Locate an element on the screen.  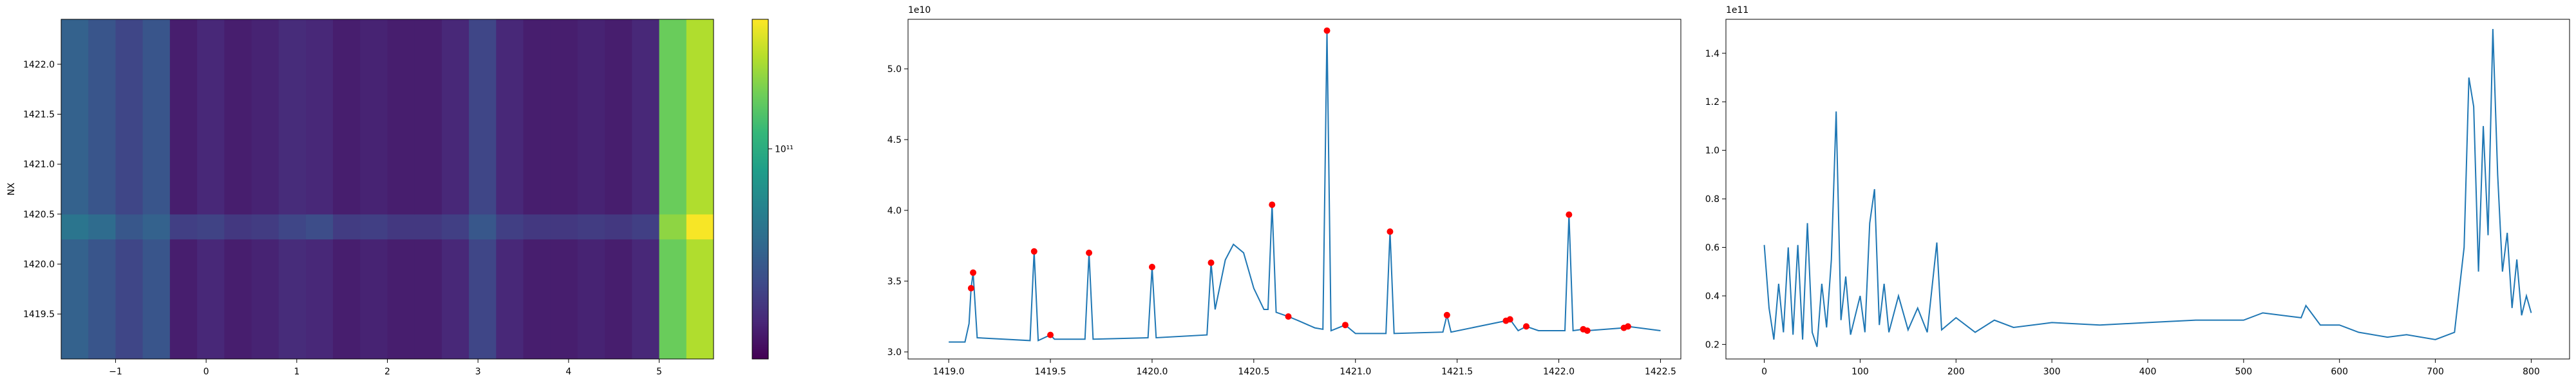
x-tick-label: 1420.0 is located at coordinates (1152, 372).